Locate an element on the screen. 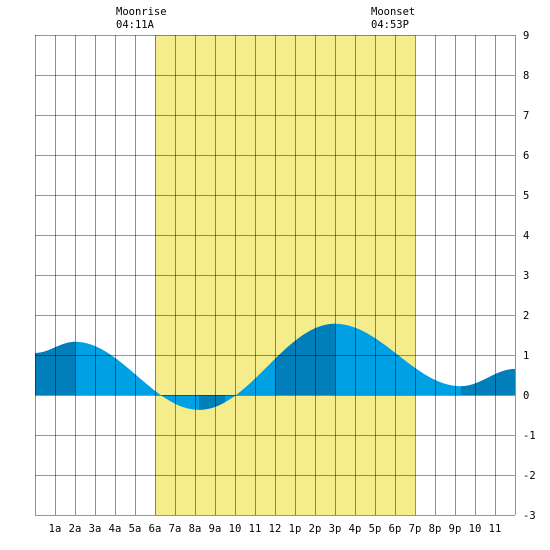 This screenshot has width=550, height=550. y-tick-label: 8 is located at coordinates (526, 76).